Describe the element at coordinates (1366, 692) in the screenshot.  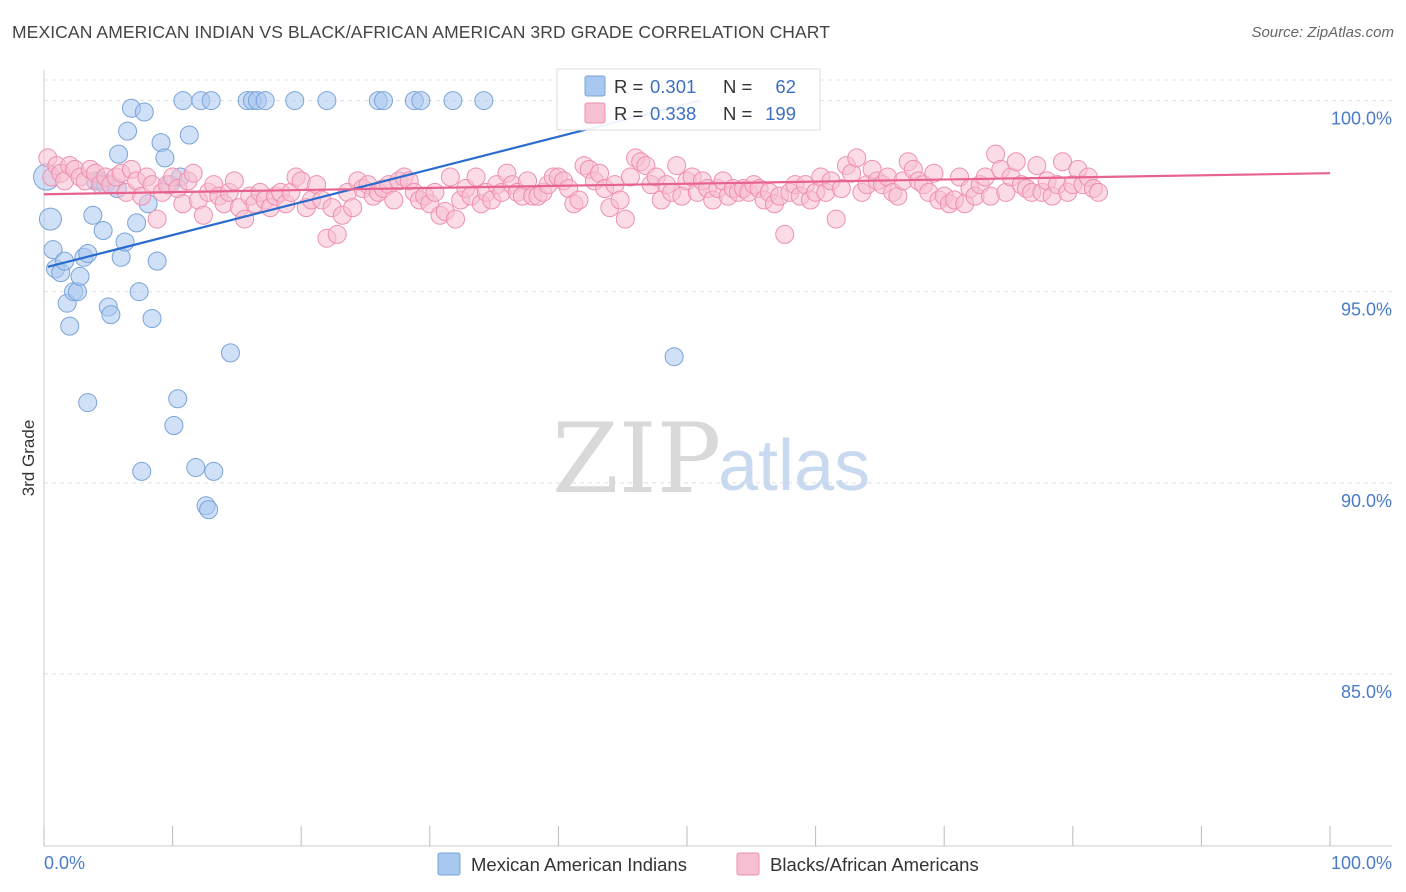
I see `y-tick-label: 85.0%` at that location.